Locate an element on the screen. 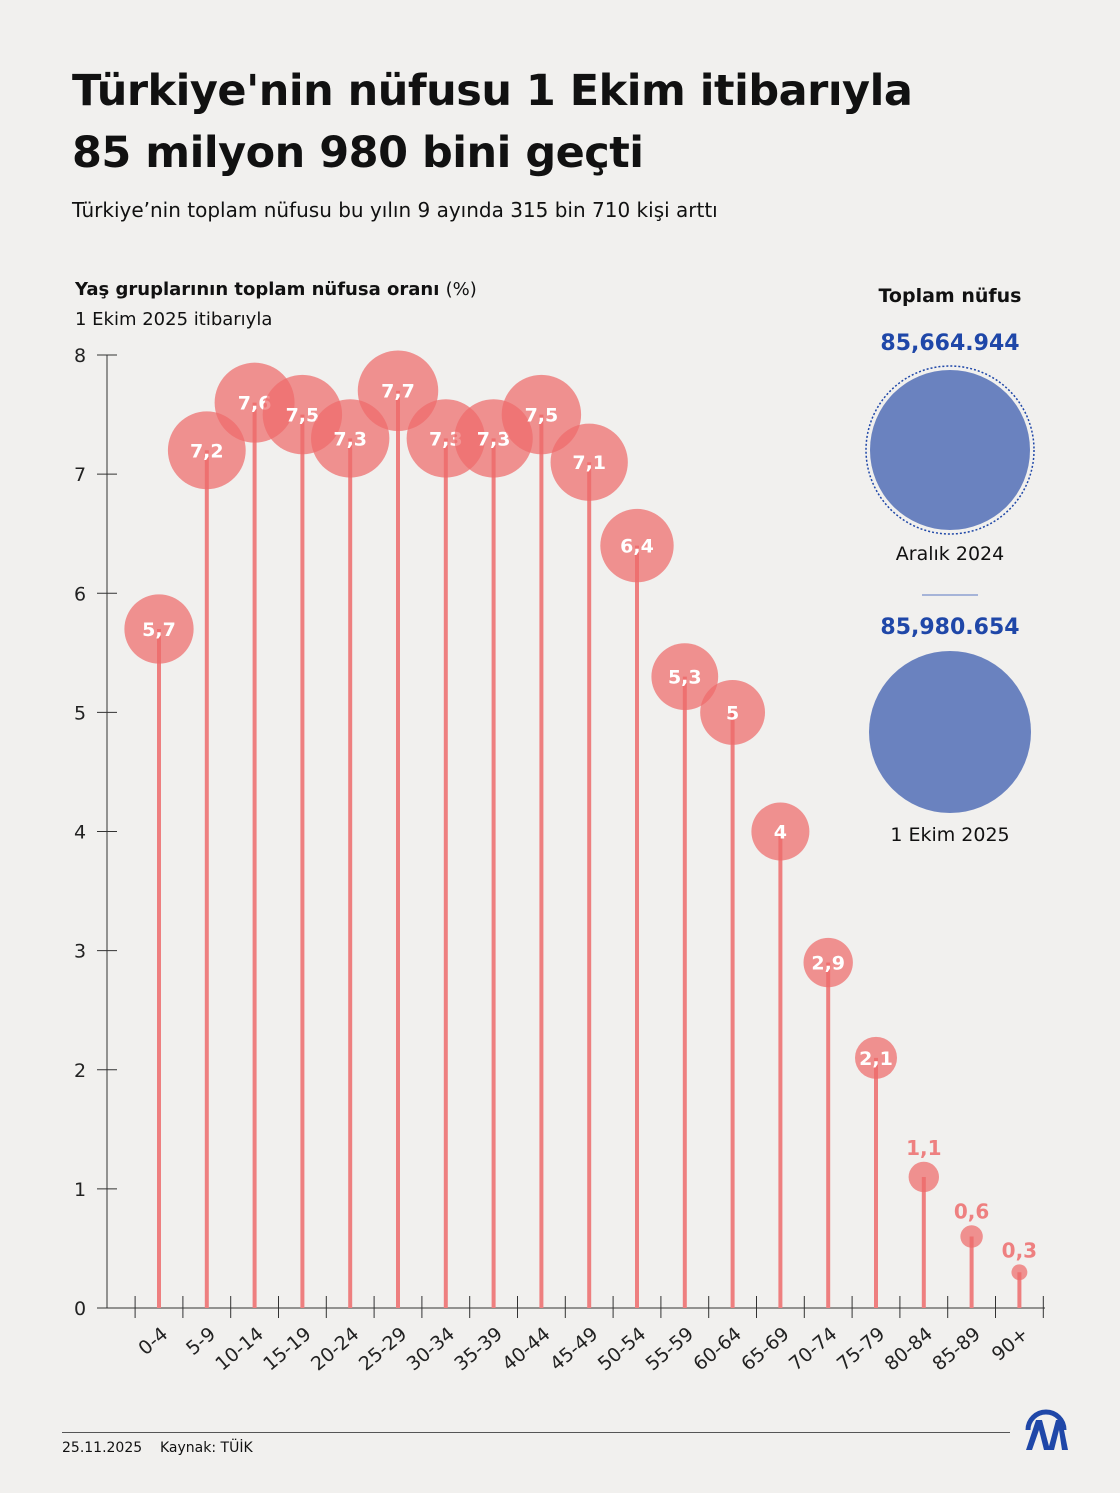  chart-title-unit: (%) is located at coordinates (461, 289).